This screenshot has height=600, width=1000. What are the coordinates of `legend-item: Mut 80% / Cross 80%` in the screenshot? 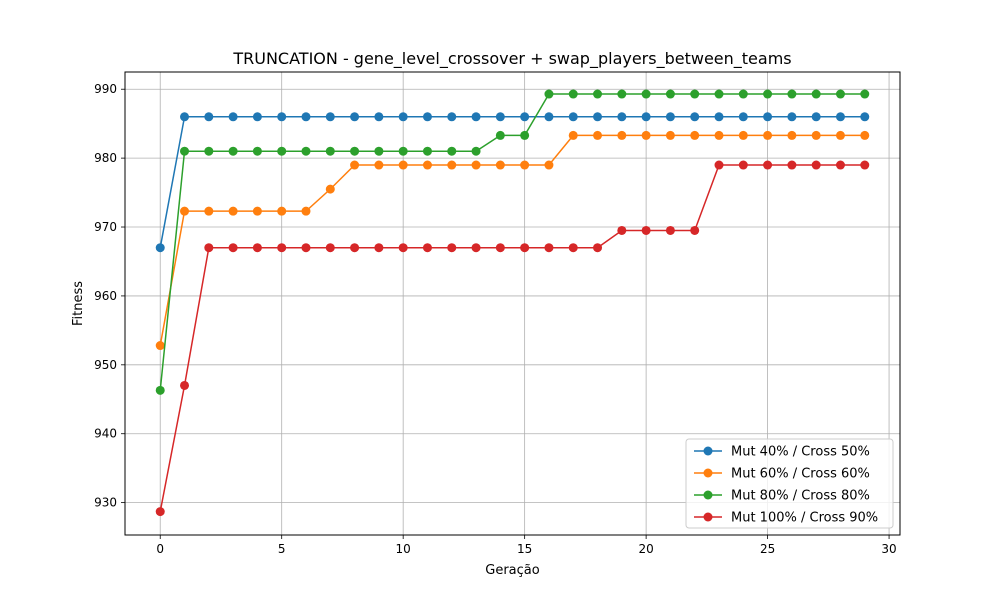 It's located at (782, 496).